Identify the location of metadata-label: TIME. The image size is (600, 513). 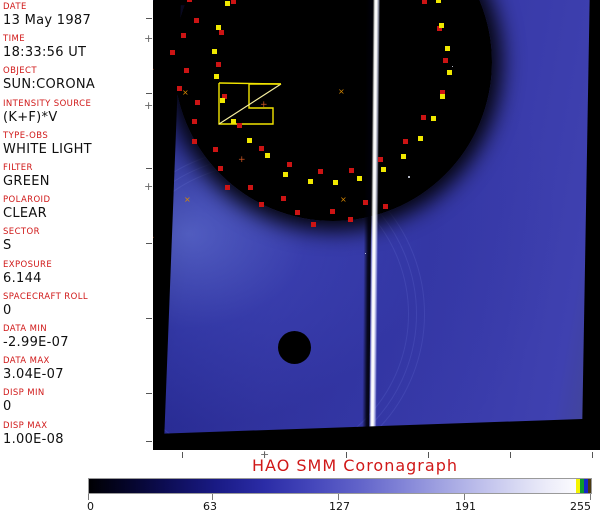
(14, 39).